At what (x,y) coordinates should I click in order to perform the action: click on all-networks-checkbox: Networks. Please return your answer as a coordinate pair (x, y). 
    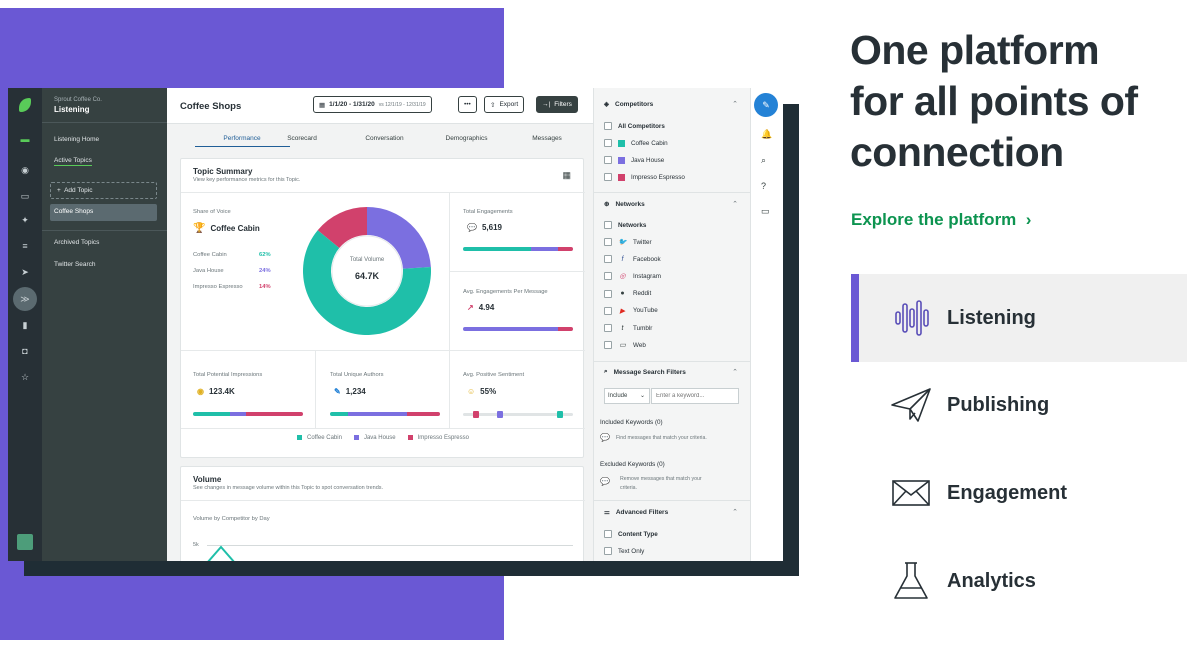
    Looking at the image, I should click on (625, 225).